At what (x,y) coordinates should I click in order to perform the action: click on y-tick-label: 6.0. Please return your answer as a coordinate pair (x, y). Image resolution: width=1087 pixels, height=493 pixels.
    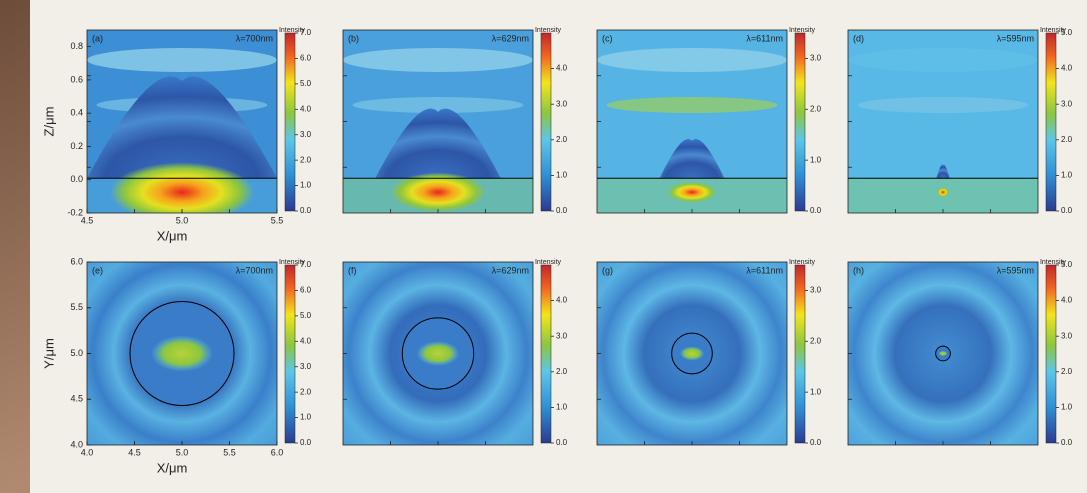
    Looking at the image, I should click on (76, 261).